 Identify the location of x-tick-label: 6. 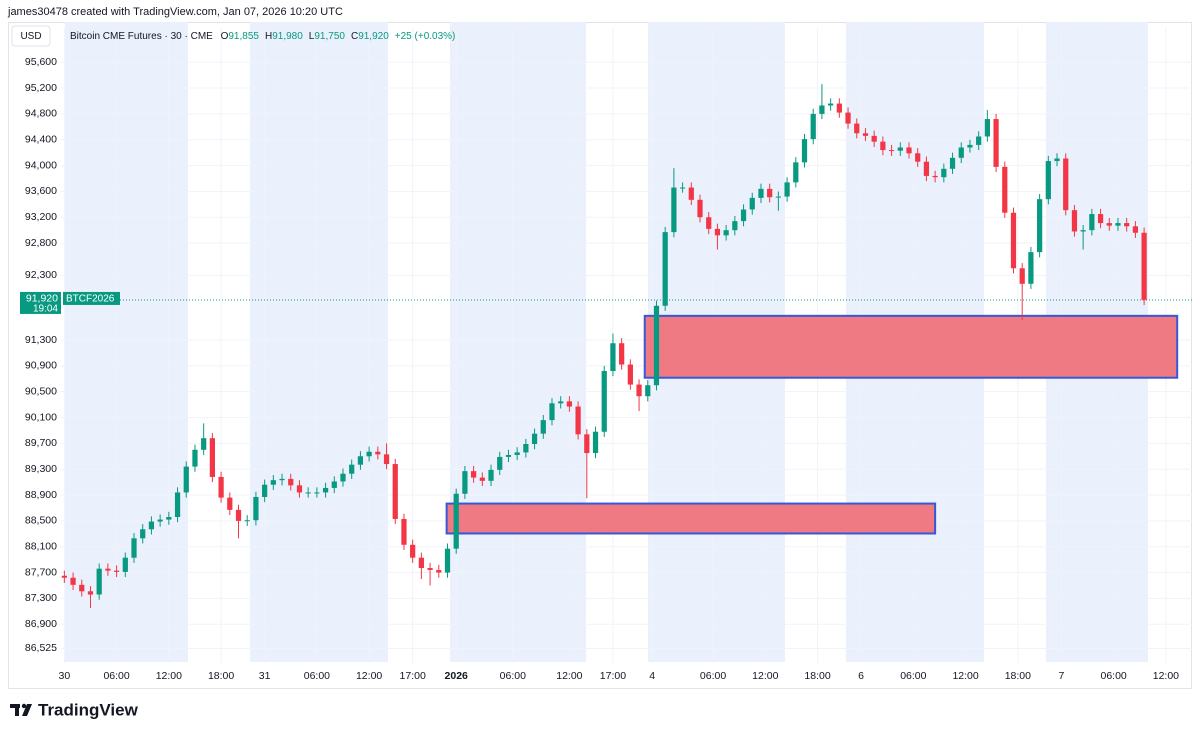
(861, 676).